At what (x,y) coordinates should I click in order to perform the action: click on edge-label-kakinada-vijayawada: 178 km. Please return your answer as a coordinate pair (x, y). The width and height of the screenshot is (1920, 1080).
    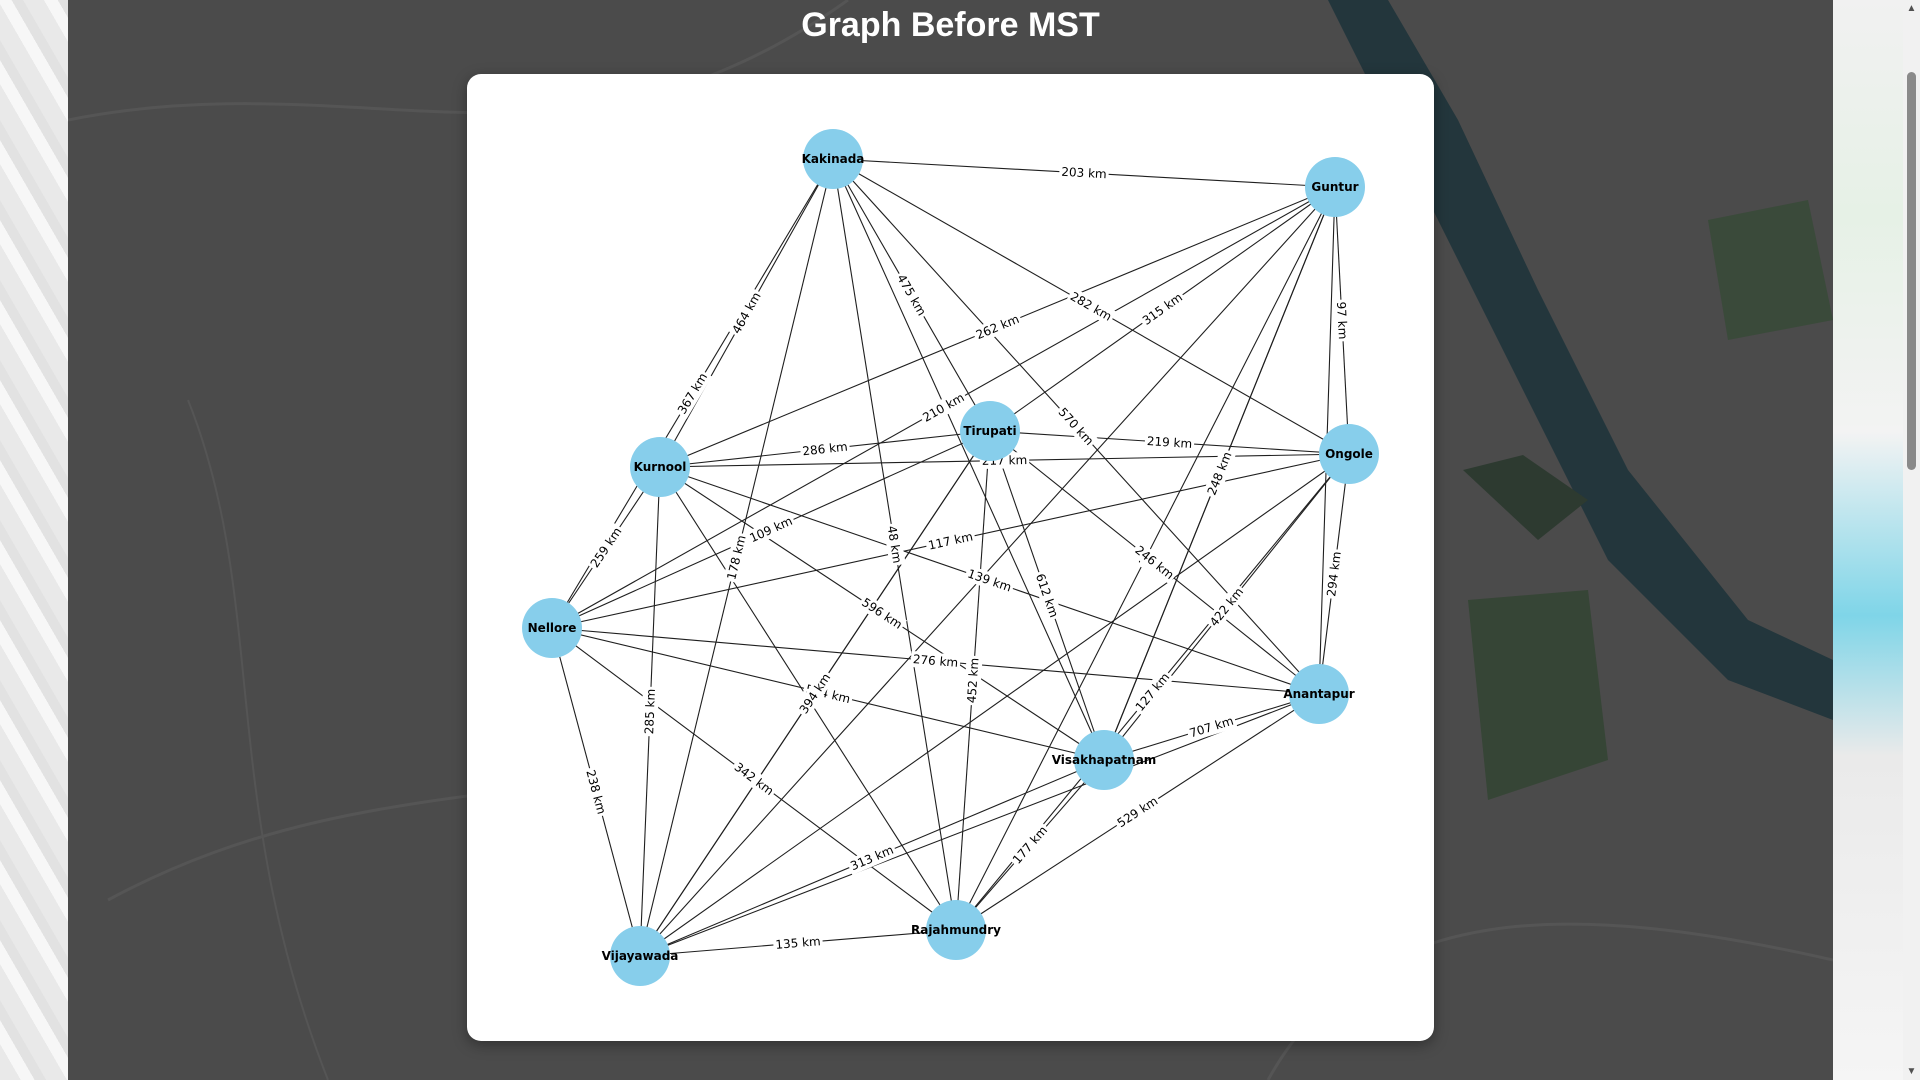
    Looking at the image, I should click on (736, 557).